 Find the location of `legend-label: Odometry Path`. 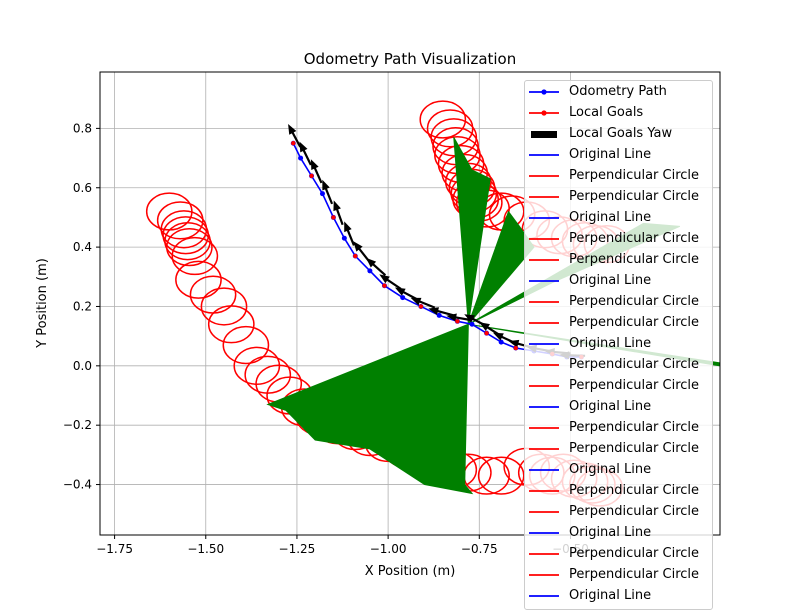

legend-label: Odometry Path is located at coordinates (618, 91).